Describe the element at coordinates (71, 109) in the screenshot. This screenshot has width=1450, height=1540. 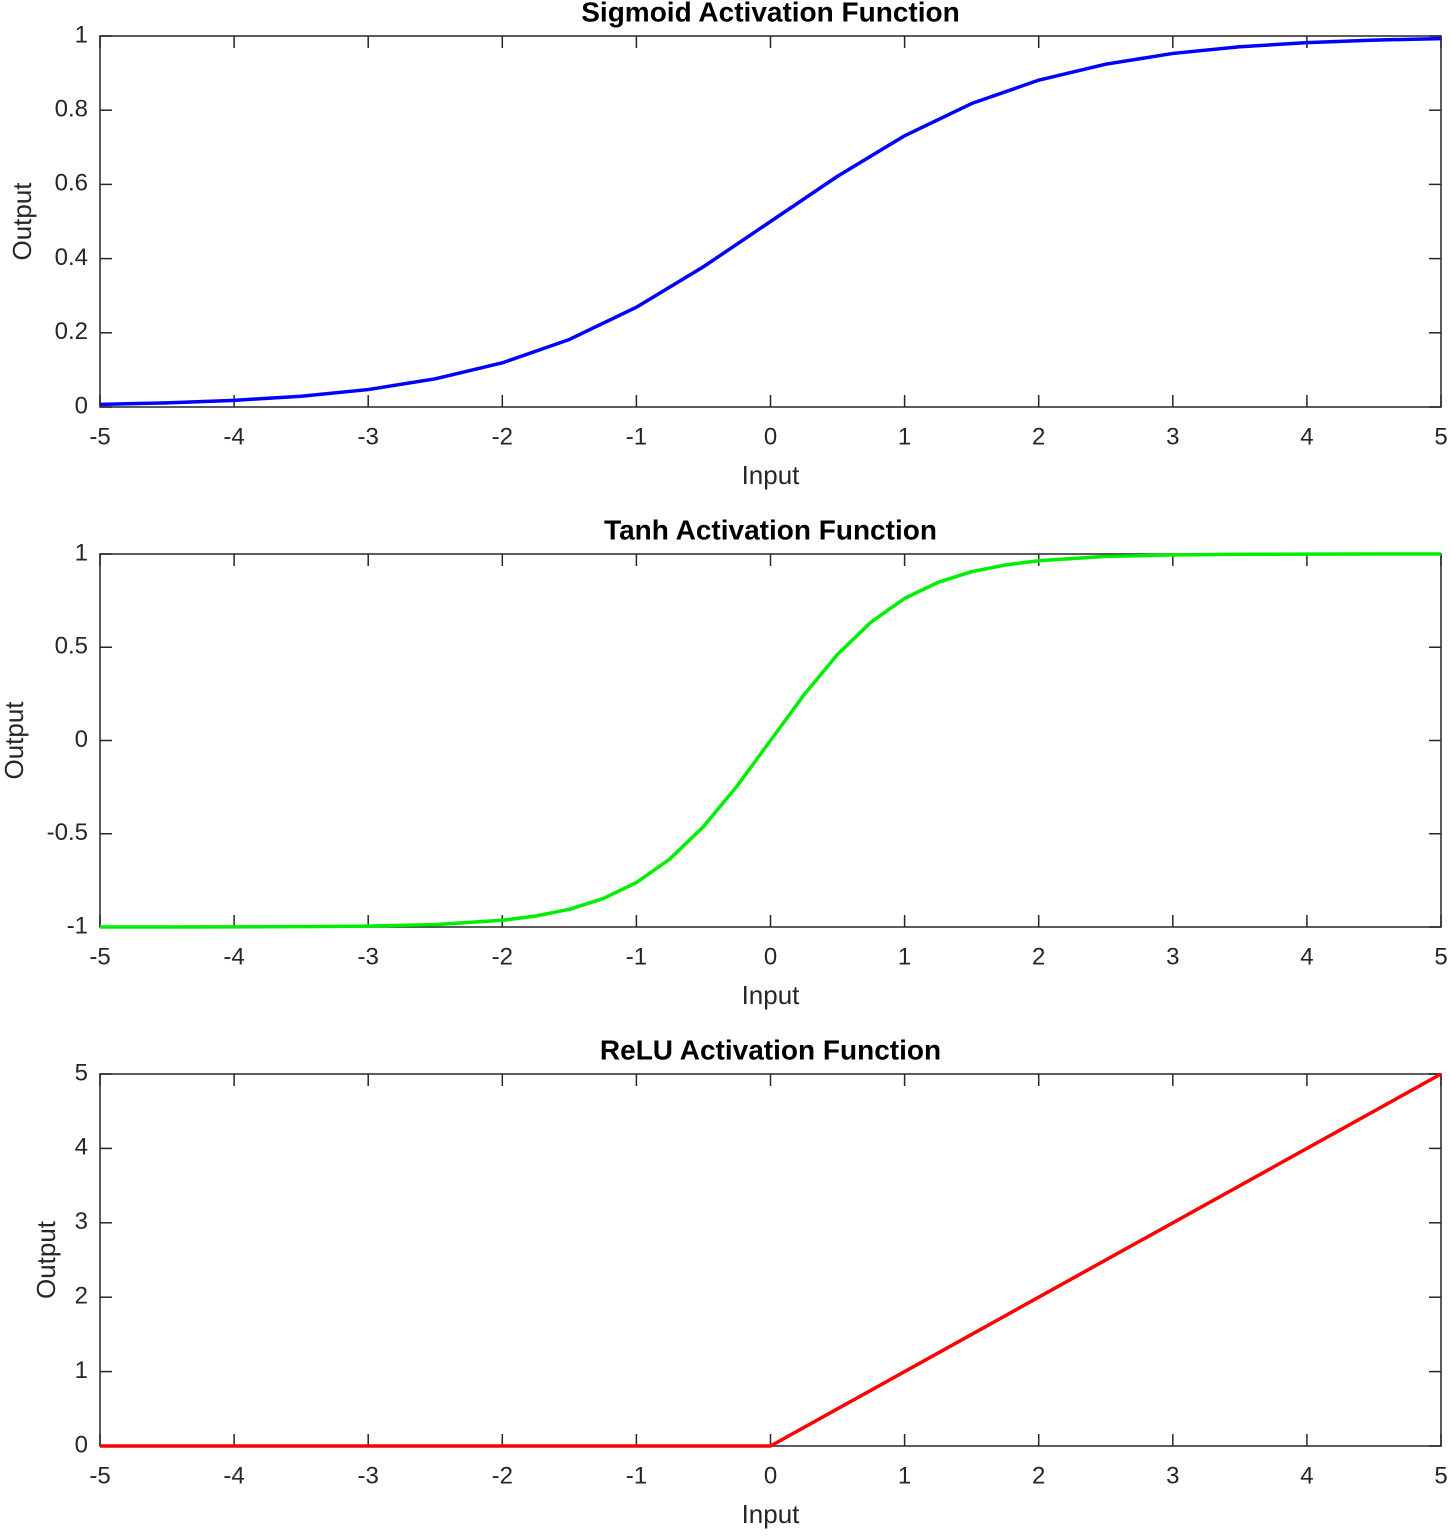
I see `y-tick-label: 0.8` at that location.